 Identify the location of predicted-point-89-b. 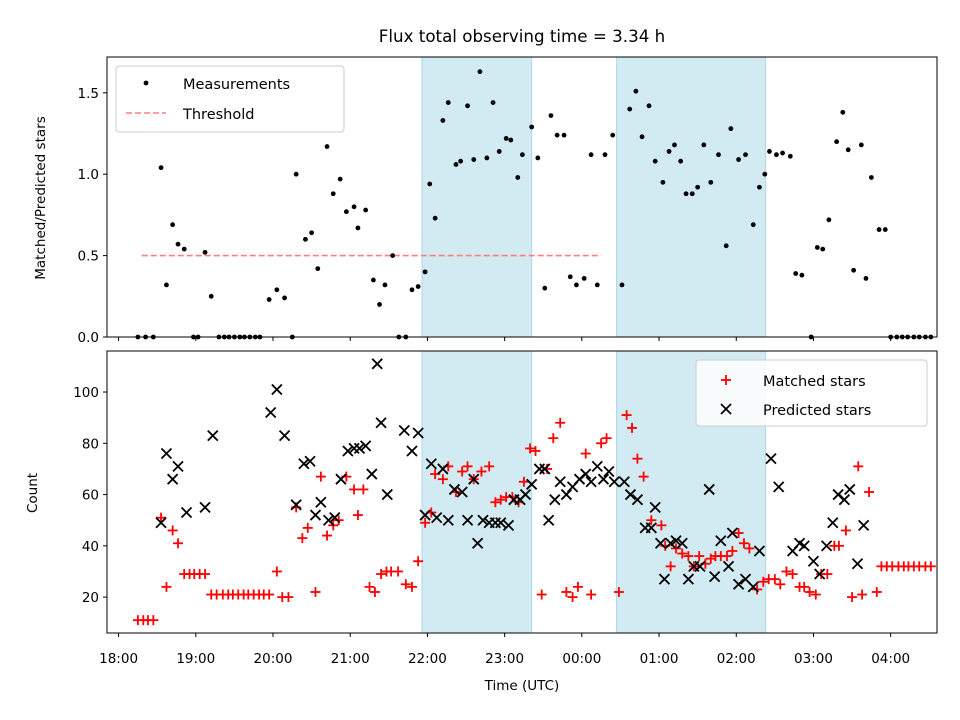
(804, 546).